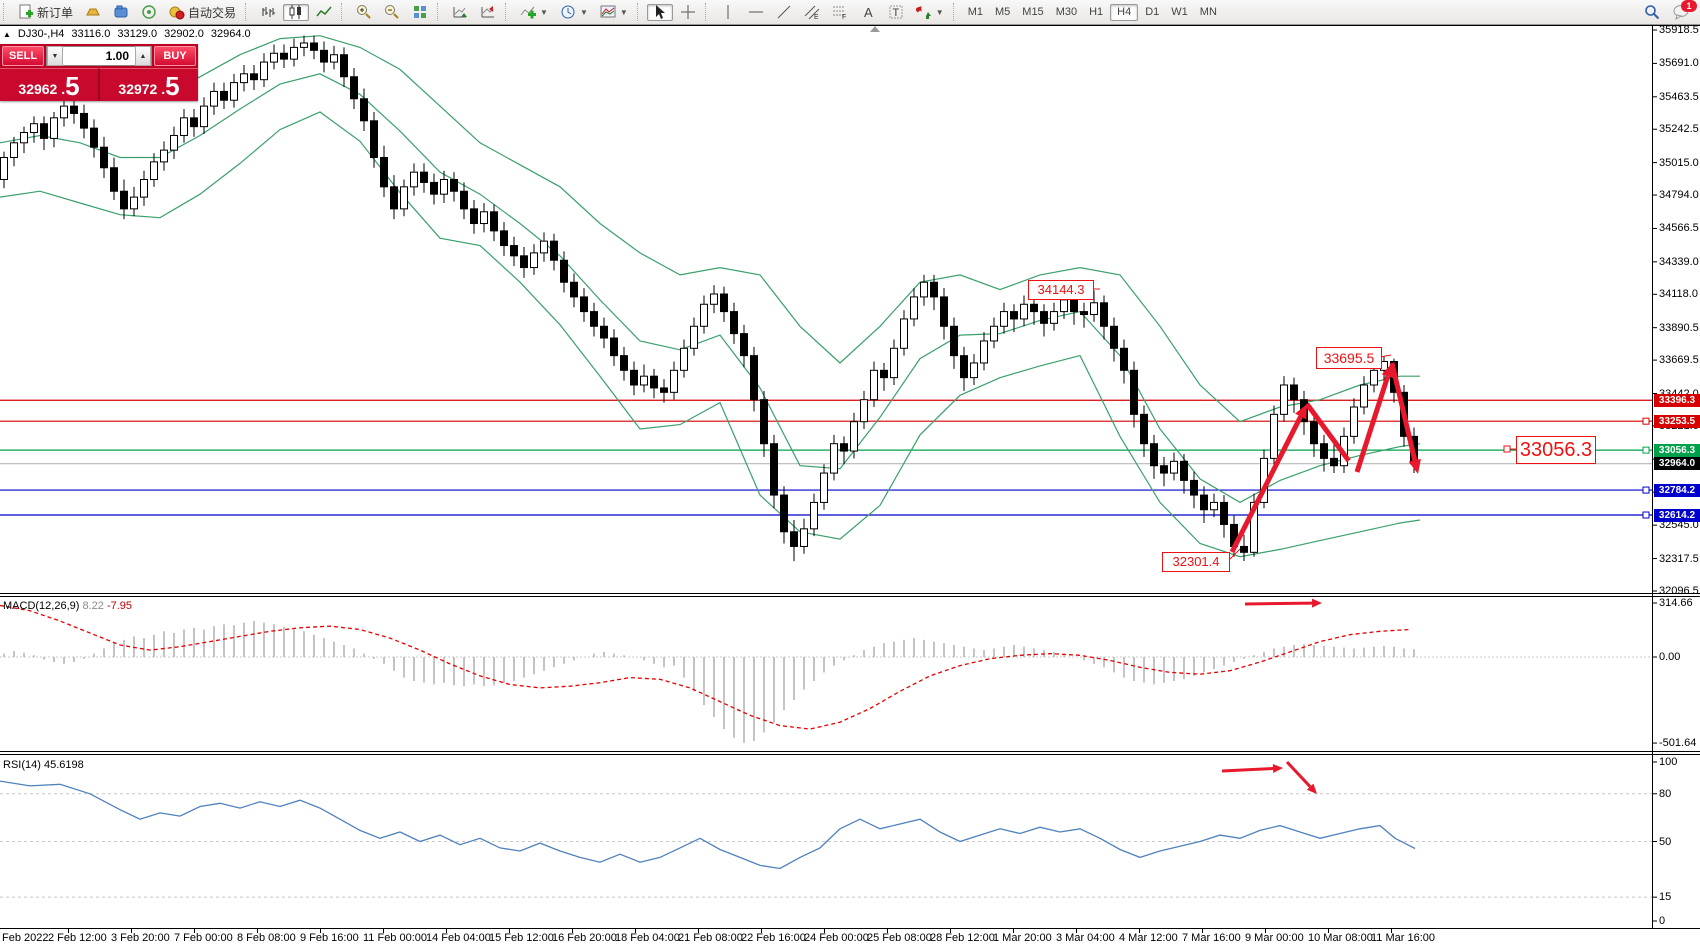  Describe the element at coordinates (756, 12) in the screenshot. I see `horizontal-line-tool-button` at that location.